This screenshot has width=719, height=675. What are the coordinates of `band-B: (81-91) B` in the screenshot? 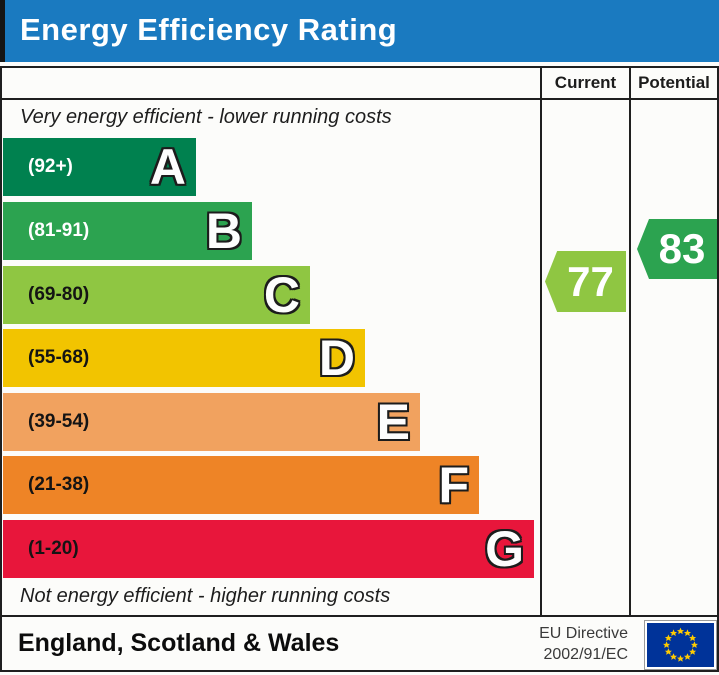 It's located at (127, 231).